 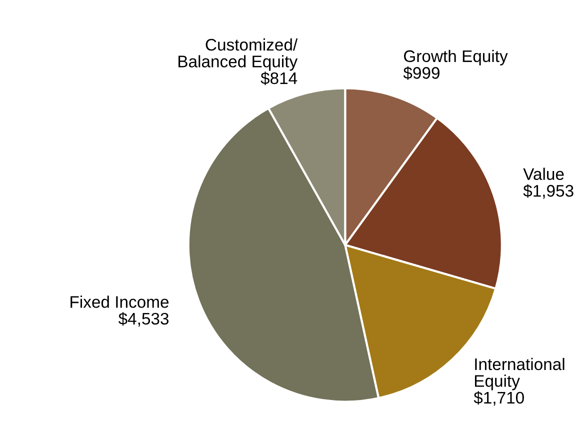 What do you see at coordinates (119, 302) in the screenshot?
I see `slice-label: Fixed Income` at bounding box center [119, 302].